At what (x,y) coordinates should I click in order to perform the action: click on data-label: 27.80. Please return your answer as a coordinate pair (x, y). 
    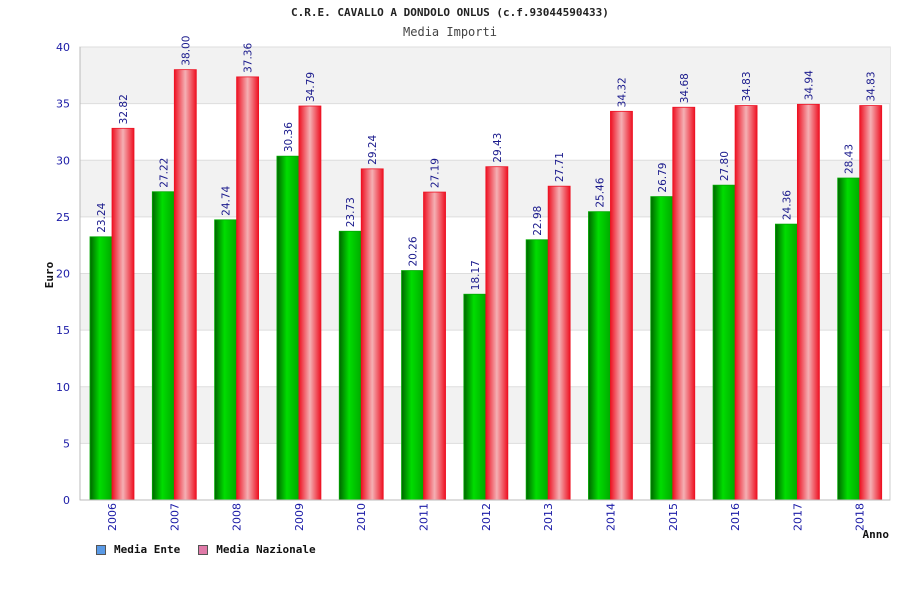
    Looking at the image, I should click on (725, 166).